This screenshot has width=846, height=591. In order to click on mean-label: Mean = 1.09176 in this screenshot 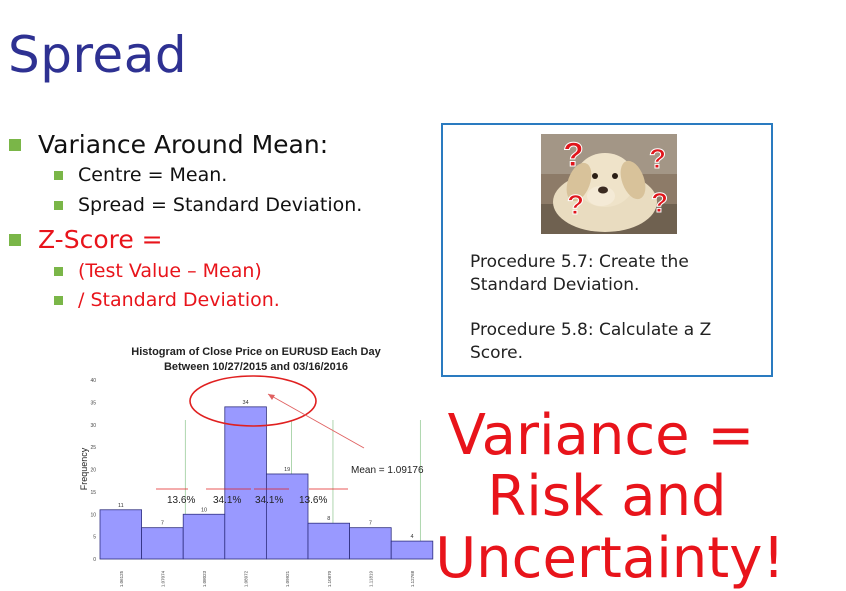, I will do `click(387, 470)`.